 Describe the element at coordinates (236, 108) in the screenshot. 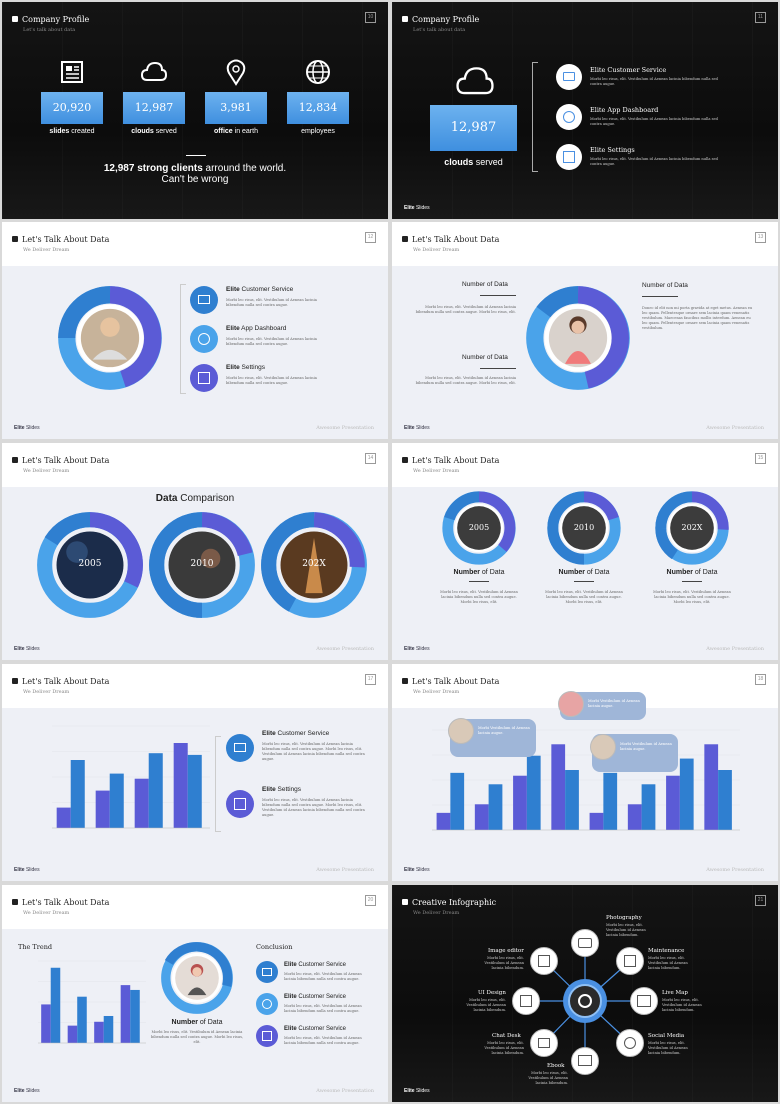

I see `stat-box-office: 3,981` at that location.